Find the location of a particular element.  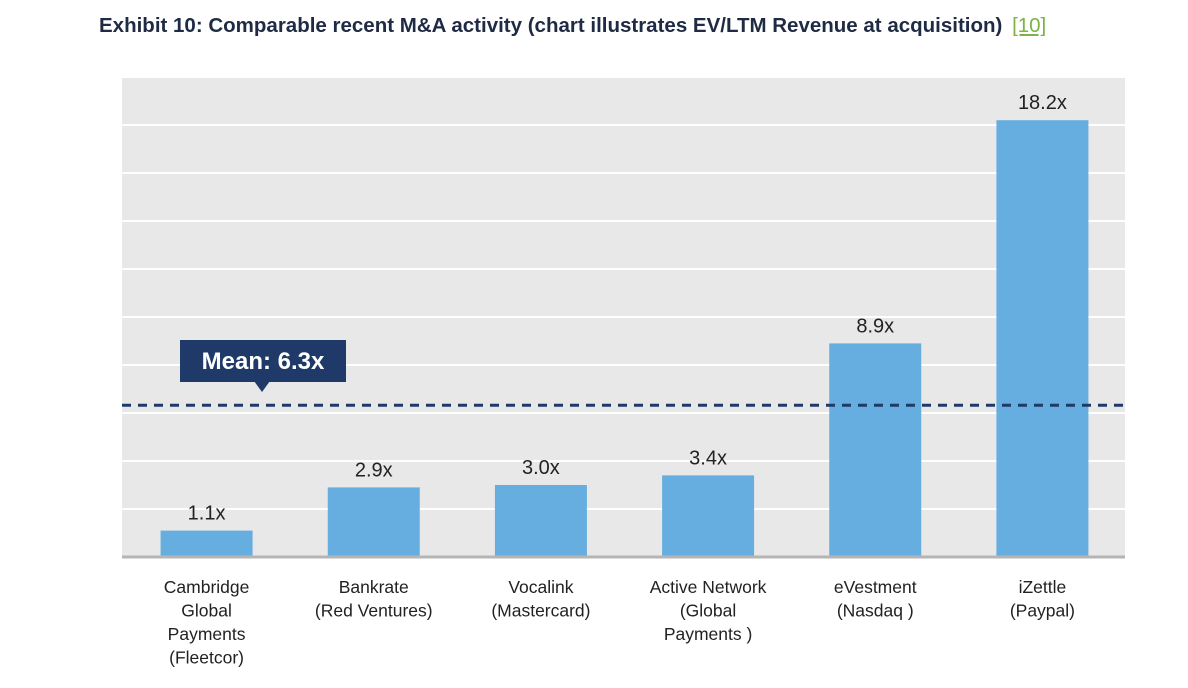

data-label: 8.9x is located at coordinates (875, 326).